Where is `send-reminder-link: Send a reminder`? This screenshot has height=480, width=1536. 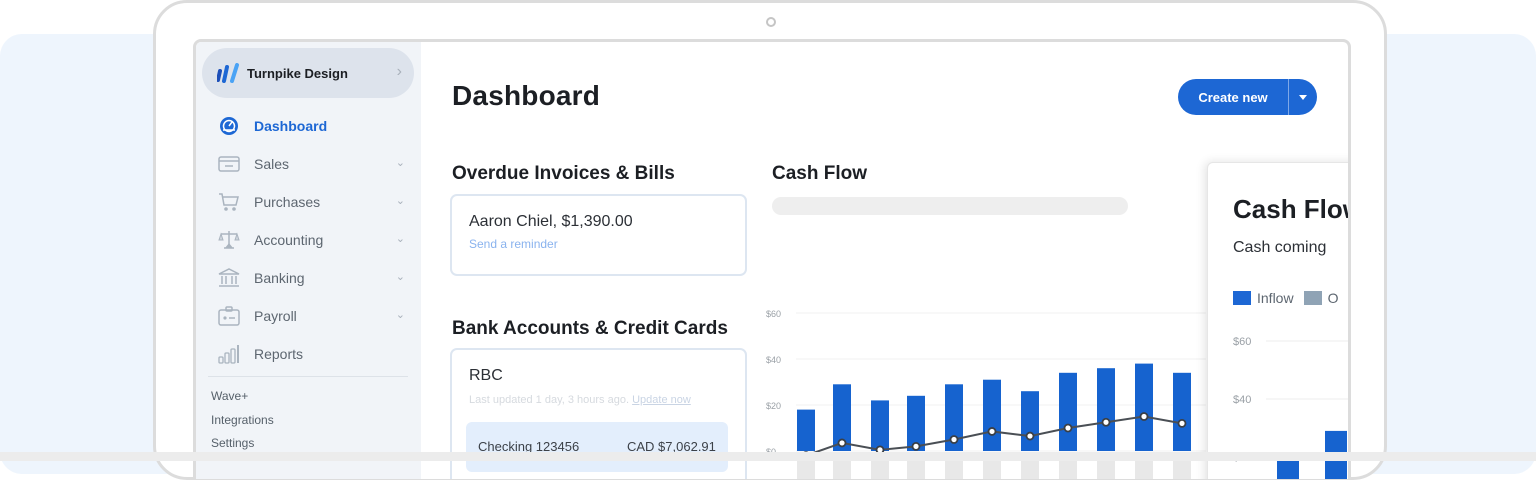
send-reminder-link: Send a reminder is located at coordinates (513, 244).